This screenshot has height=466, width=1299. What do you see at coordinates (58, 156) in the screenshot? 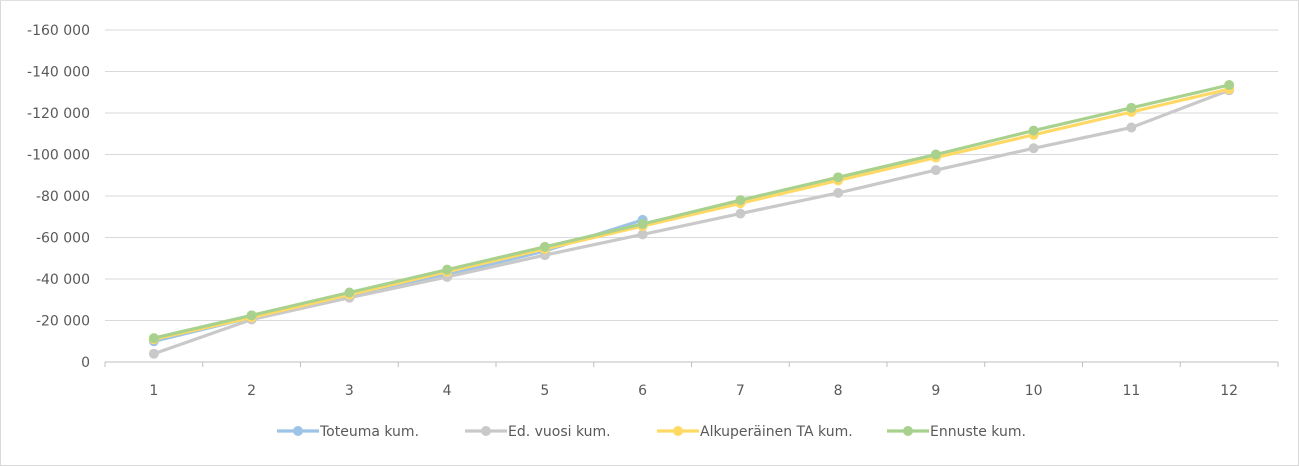
I see `y-tick-label: -100 000` at bounding box center [58, 156].